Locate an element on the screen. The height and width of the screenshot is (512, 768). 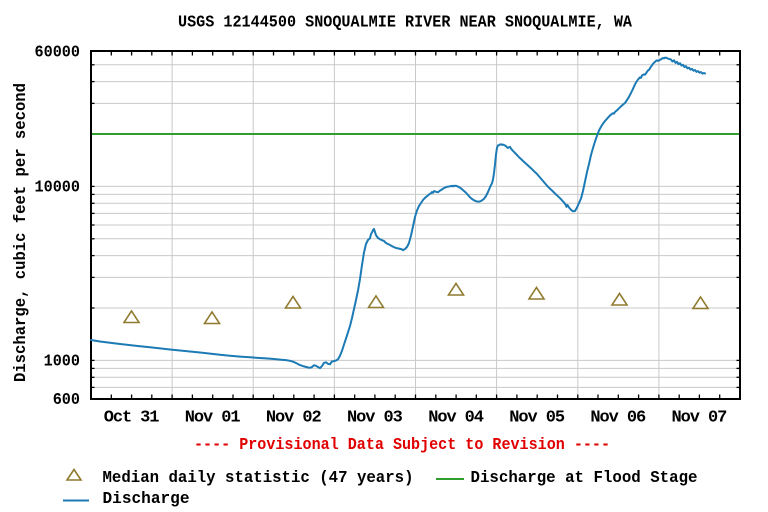
svg-text: 10000 is located at coordinates (58, 188).